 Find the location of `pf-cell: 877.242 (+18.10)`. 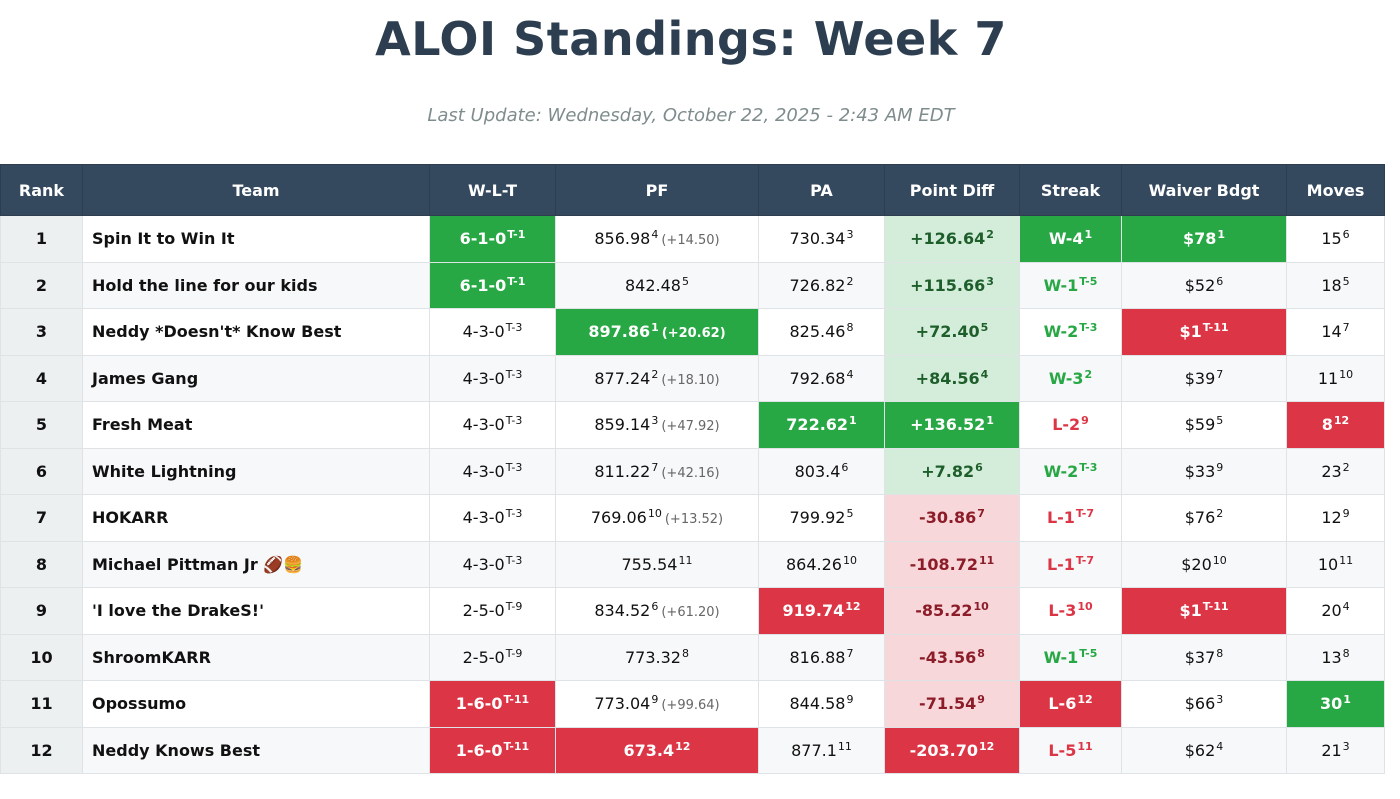

pf-cell: 877.242 (+18.10) is located at coordinates (657, 378).